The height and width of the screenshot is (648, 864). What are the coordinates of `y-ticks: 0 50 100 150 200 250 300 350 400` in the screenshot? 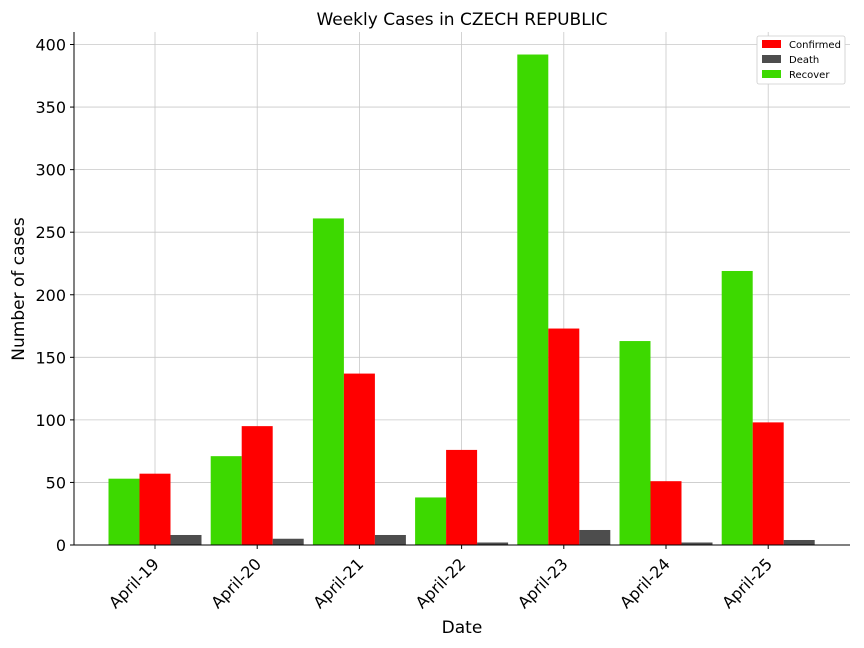 It's located at (54, 295).